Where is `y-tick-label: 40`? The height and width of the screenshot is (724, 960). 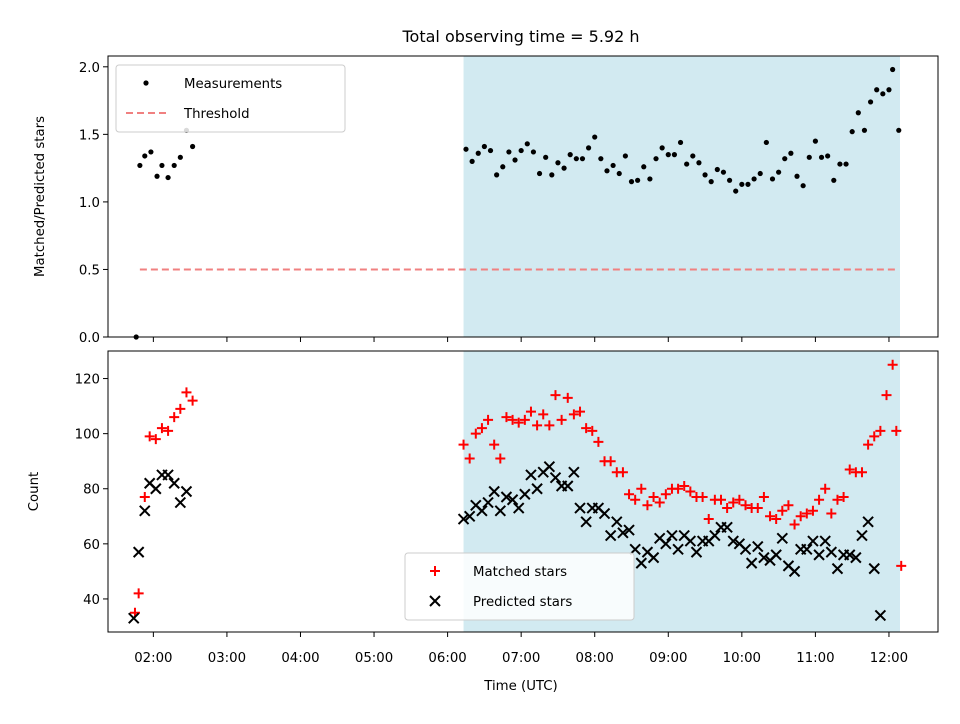 y-tick-label: 40 is located at coordinates (91, 600).